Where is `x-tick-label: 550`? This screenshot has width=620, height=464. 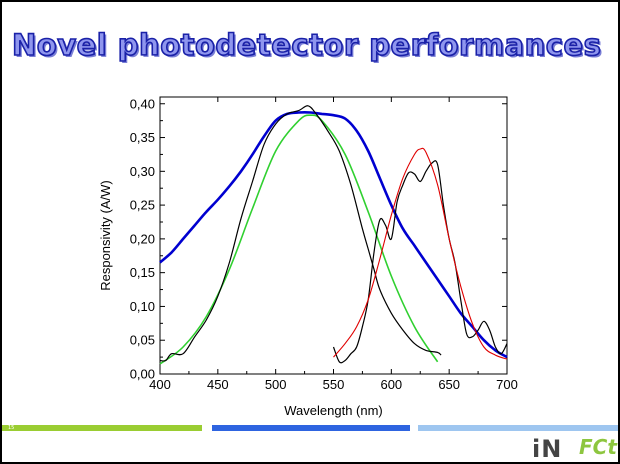 x-tick-label: 550 is located at coordinates (334, 384).